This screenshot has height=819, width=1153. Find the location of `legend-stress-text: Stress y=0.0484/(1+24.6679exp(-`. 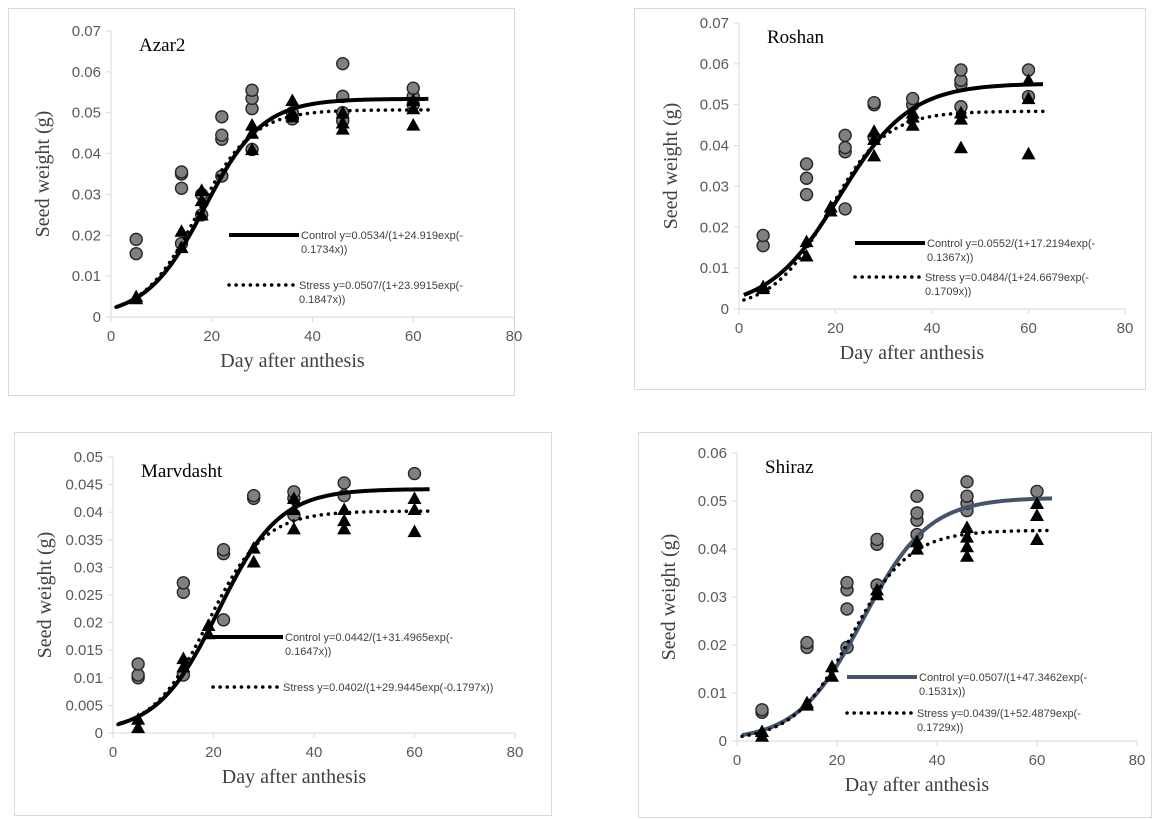

legend-stress-text: Stress y=0.0484/(1+24.6679exp(- is located at coordinates (1007, 278).